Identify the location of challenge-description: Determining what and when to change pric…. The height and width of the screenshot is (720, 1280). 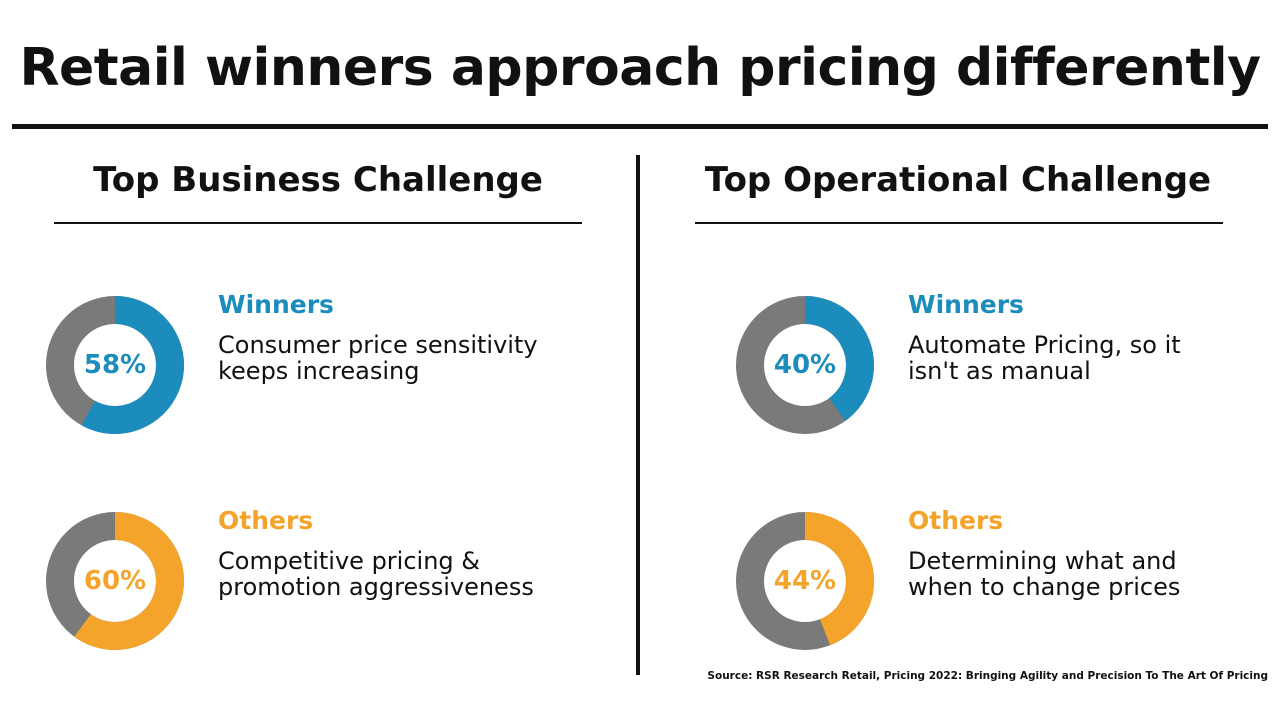
(1073, 574).